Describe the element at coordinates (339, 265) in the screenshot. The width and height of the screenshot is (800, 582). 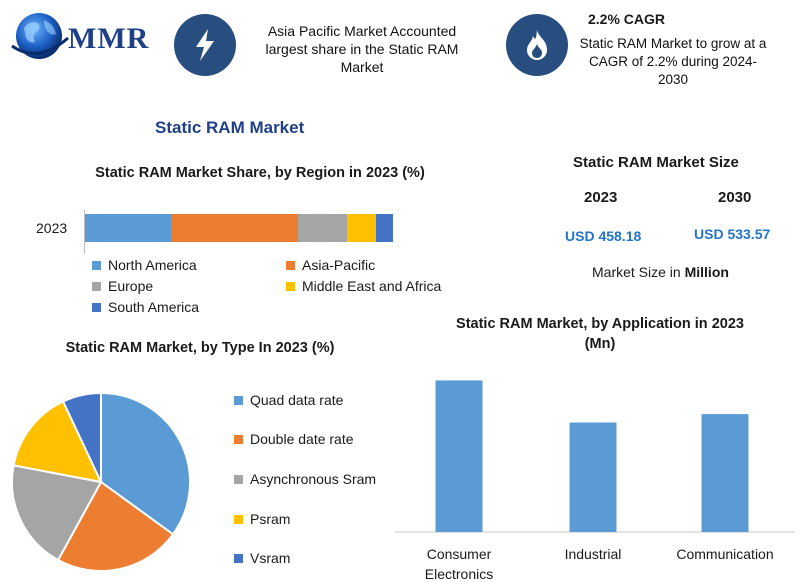
I see `legend-label: Asia-Pacific` at that location.